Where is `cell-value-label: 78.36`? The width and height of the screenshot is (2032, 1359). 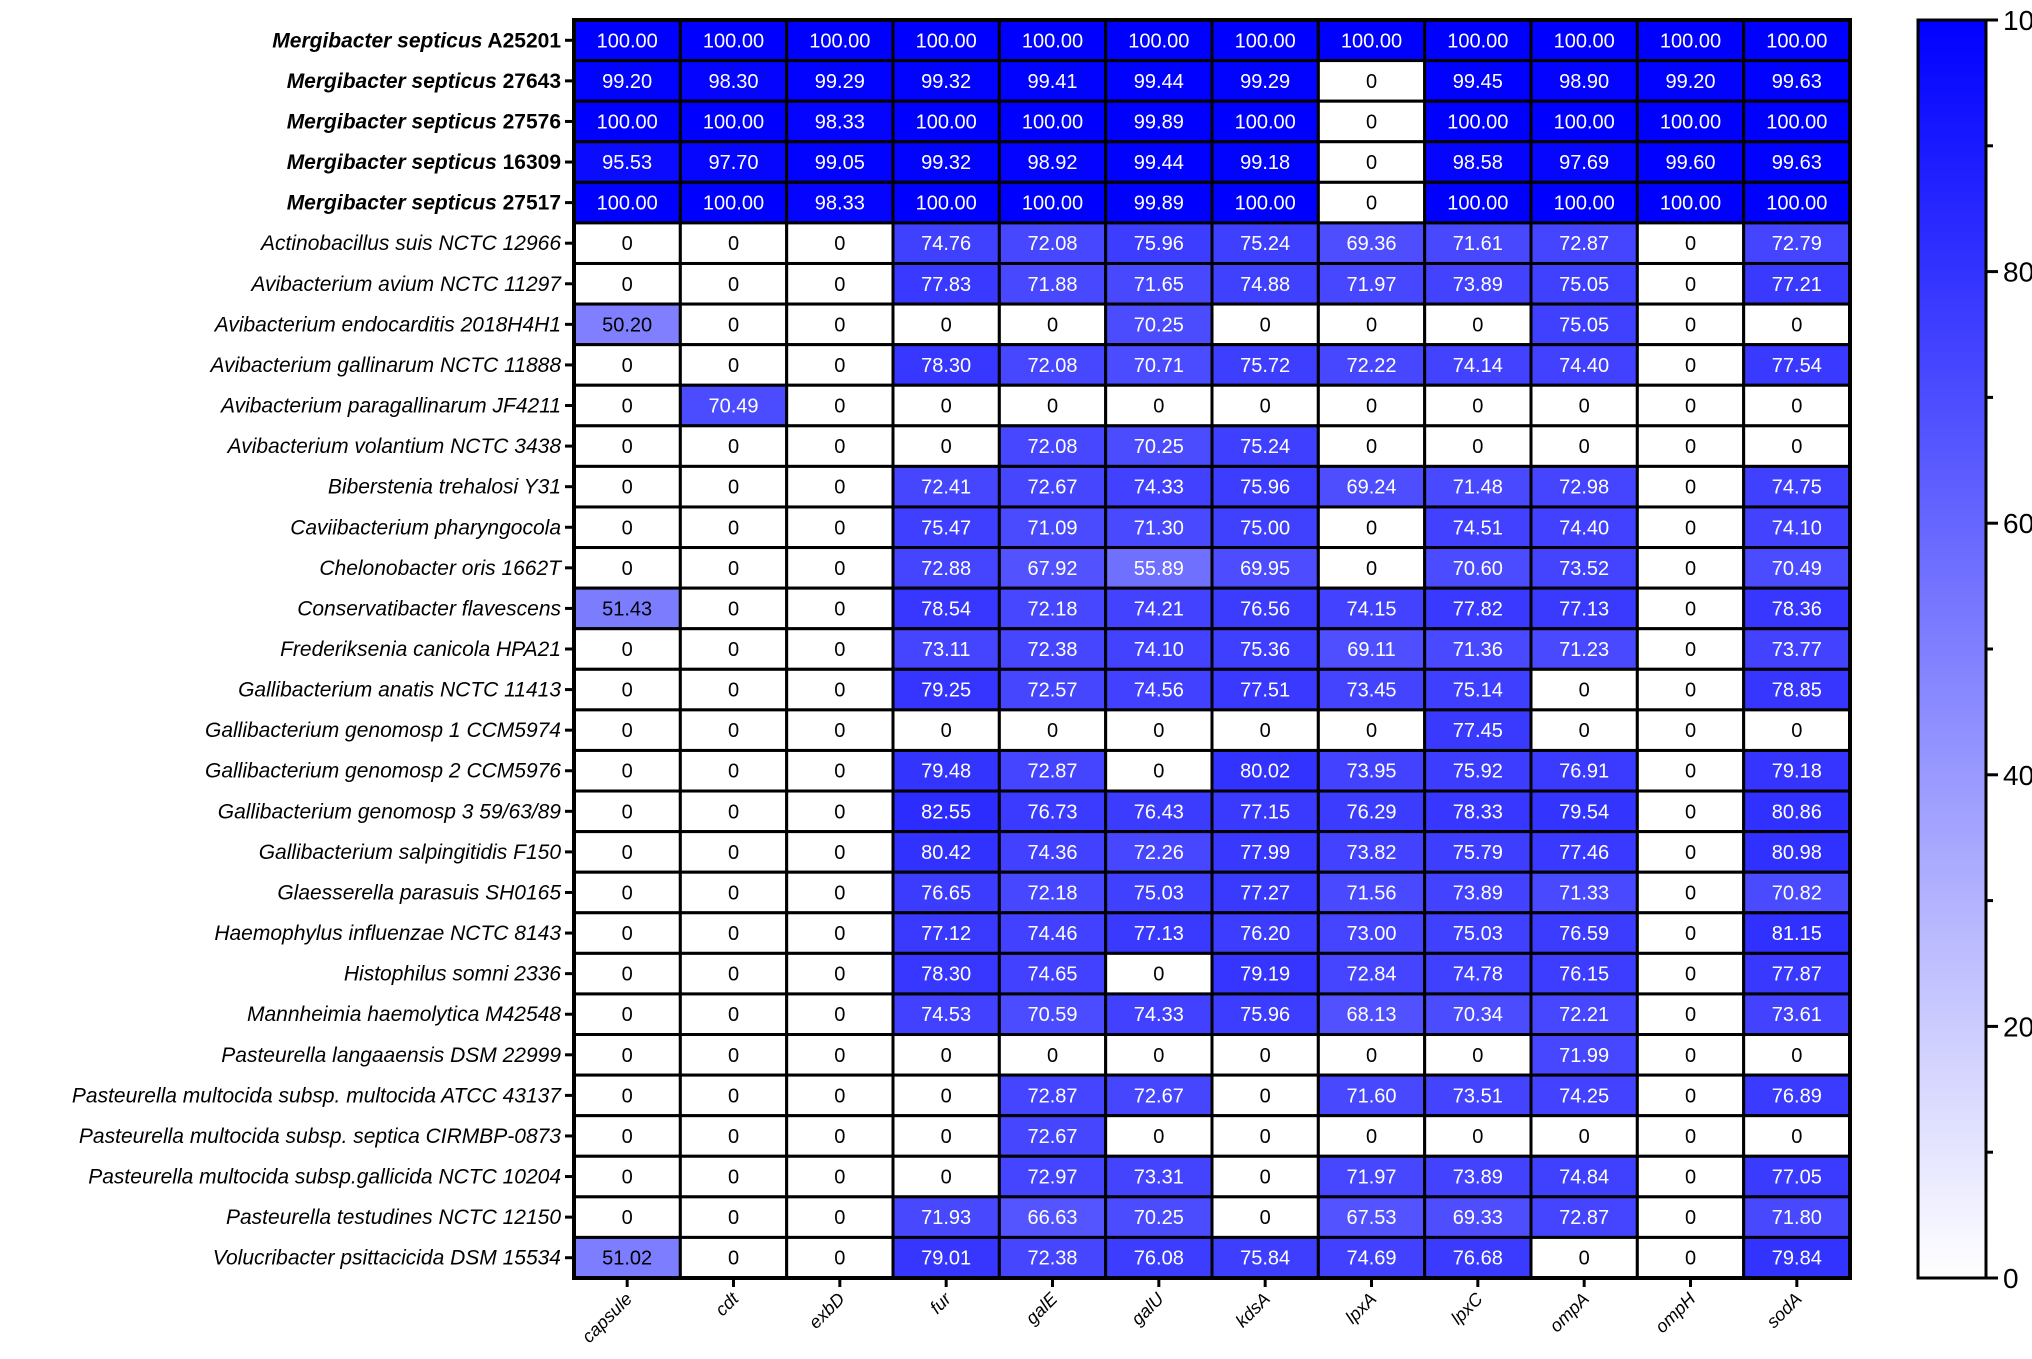 cell-value-label: 78.36 is located at coordinates (1797, 609).